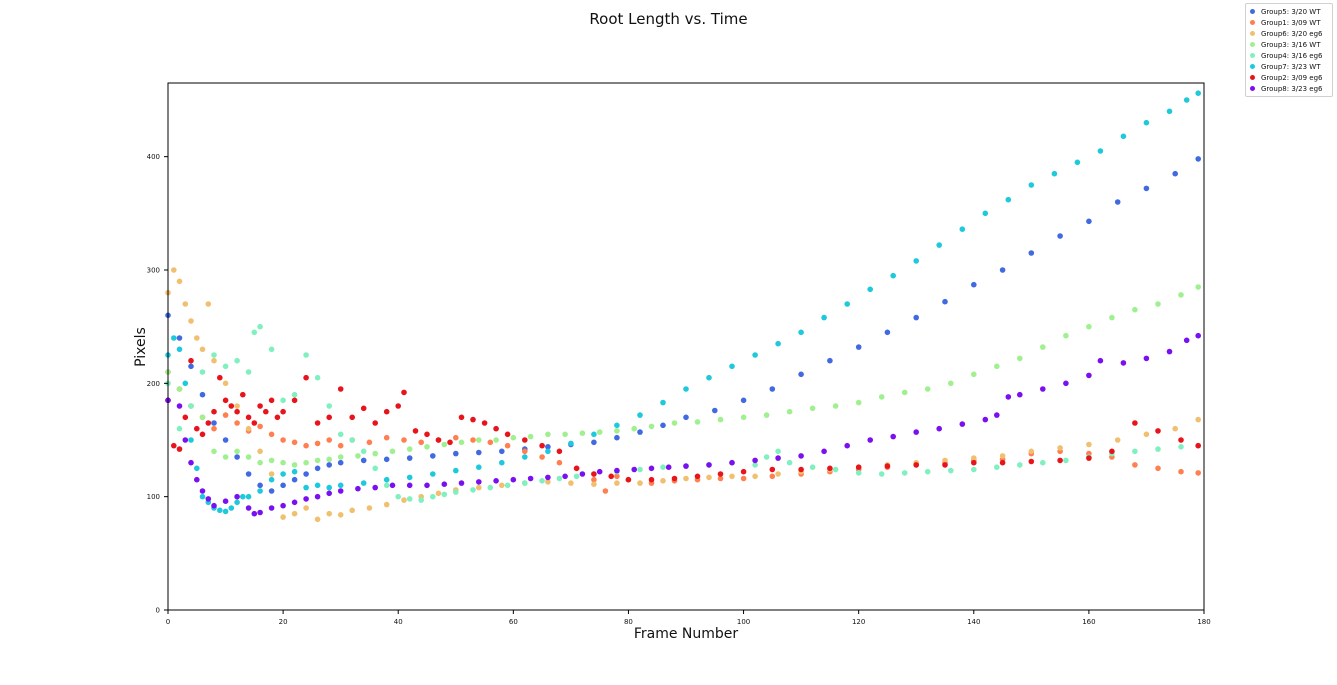 The image size is (1337, 685). I want to click on series-group, so click(683, 420).